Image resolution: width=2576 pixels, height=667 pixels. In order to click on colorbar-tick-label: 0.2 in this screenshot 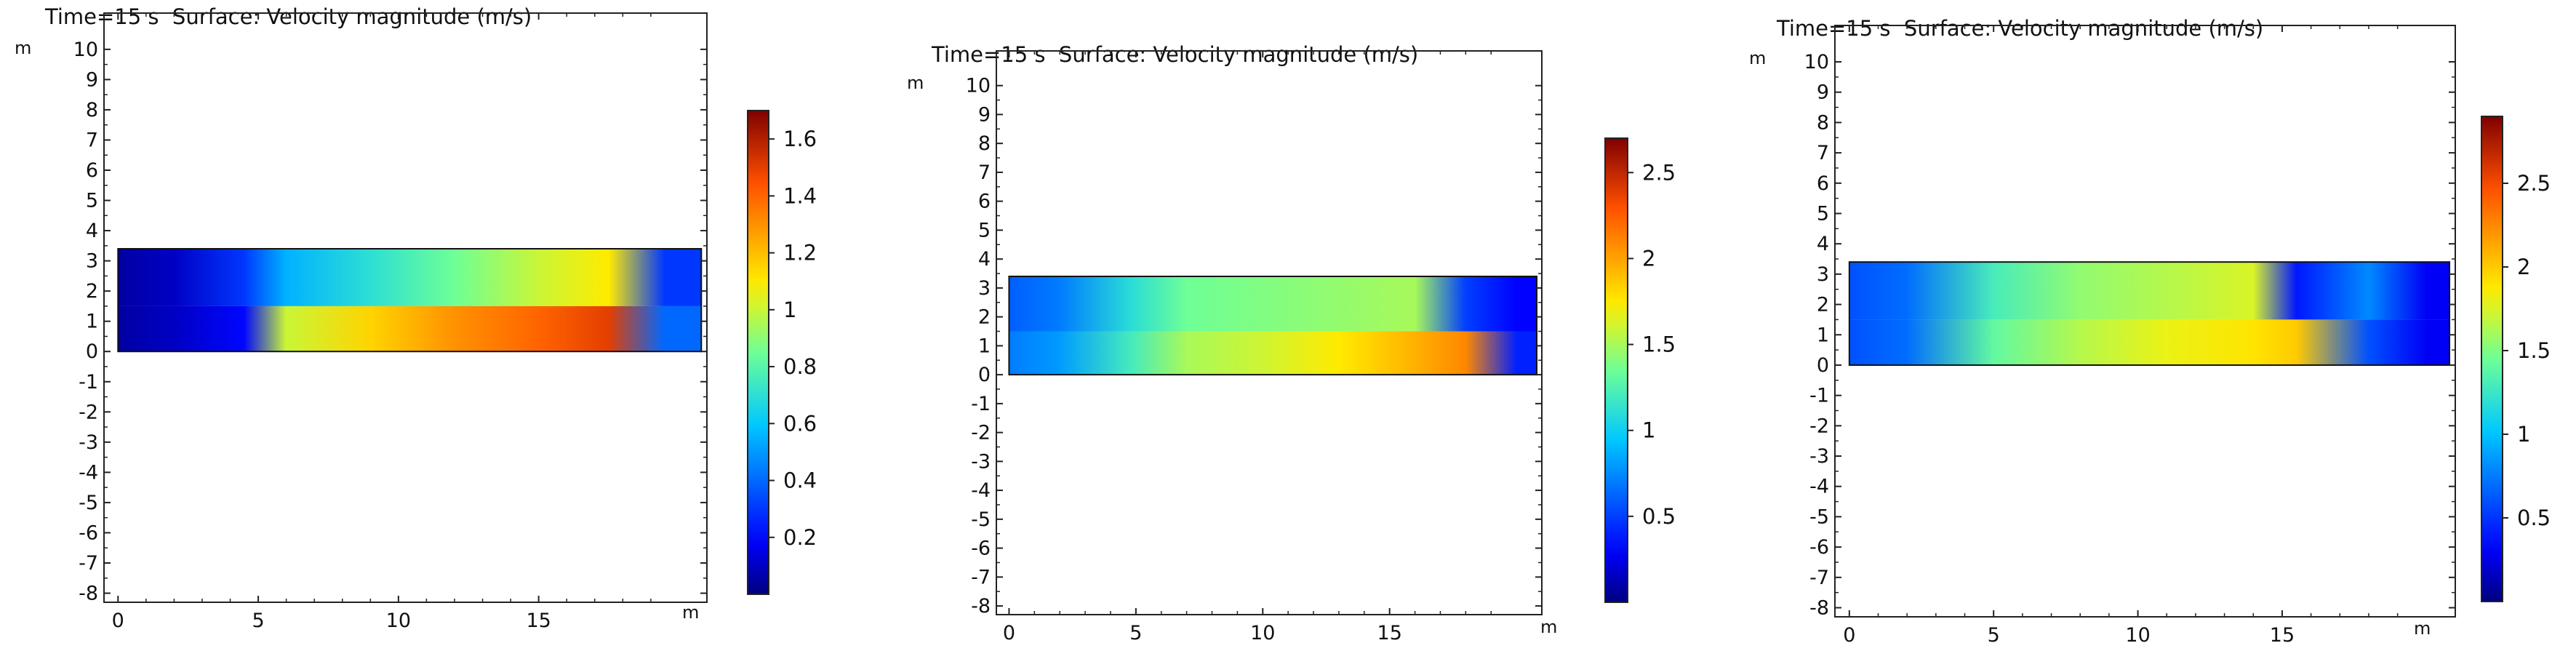, I will do `click(800, 537)`.